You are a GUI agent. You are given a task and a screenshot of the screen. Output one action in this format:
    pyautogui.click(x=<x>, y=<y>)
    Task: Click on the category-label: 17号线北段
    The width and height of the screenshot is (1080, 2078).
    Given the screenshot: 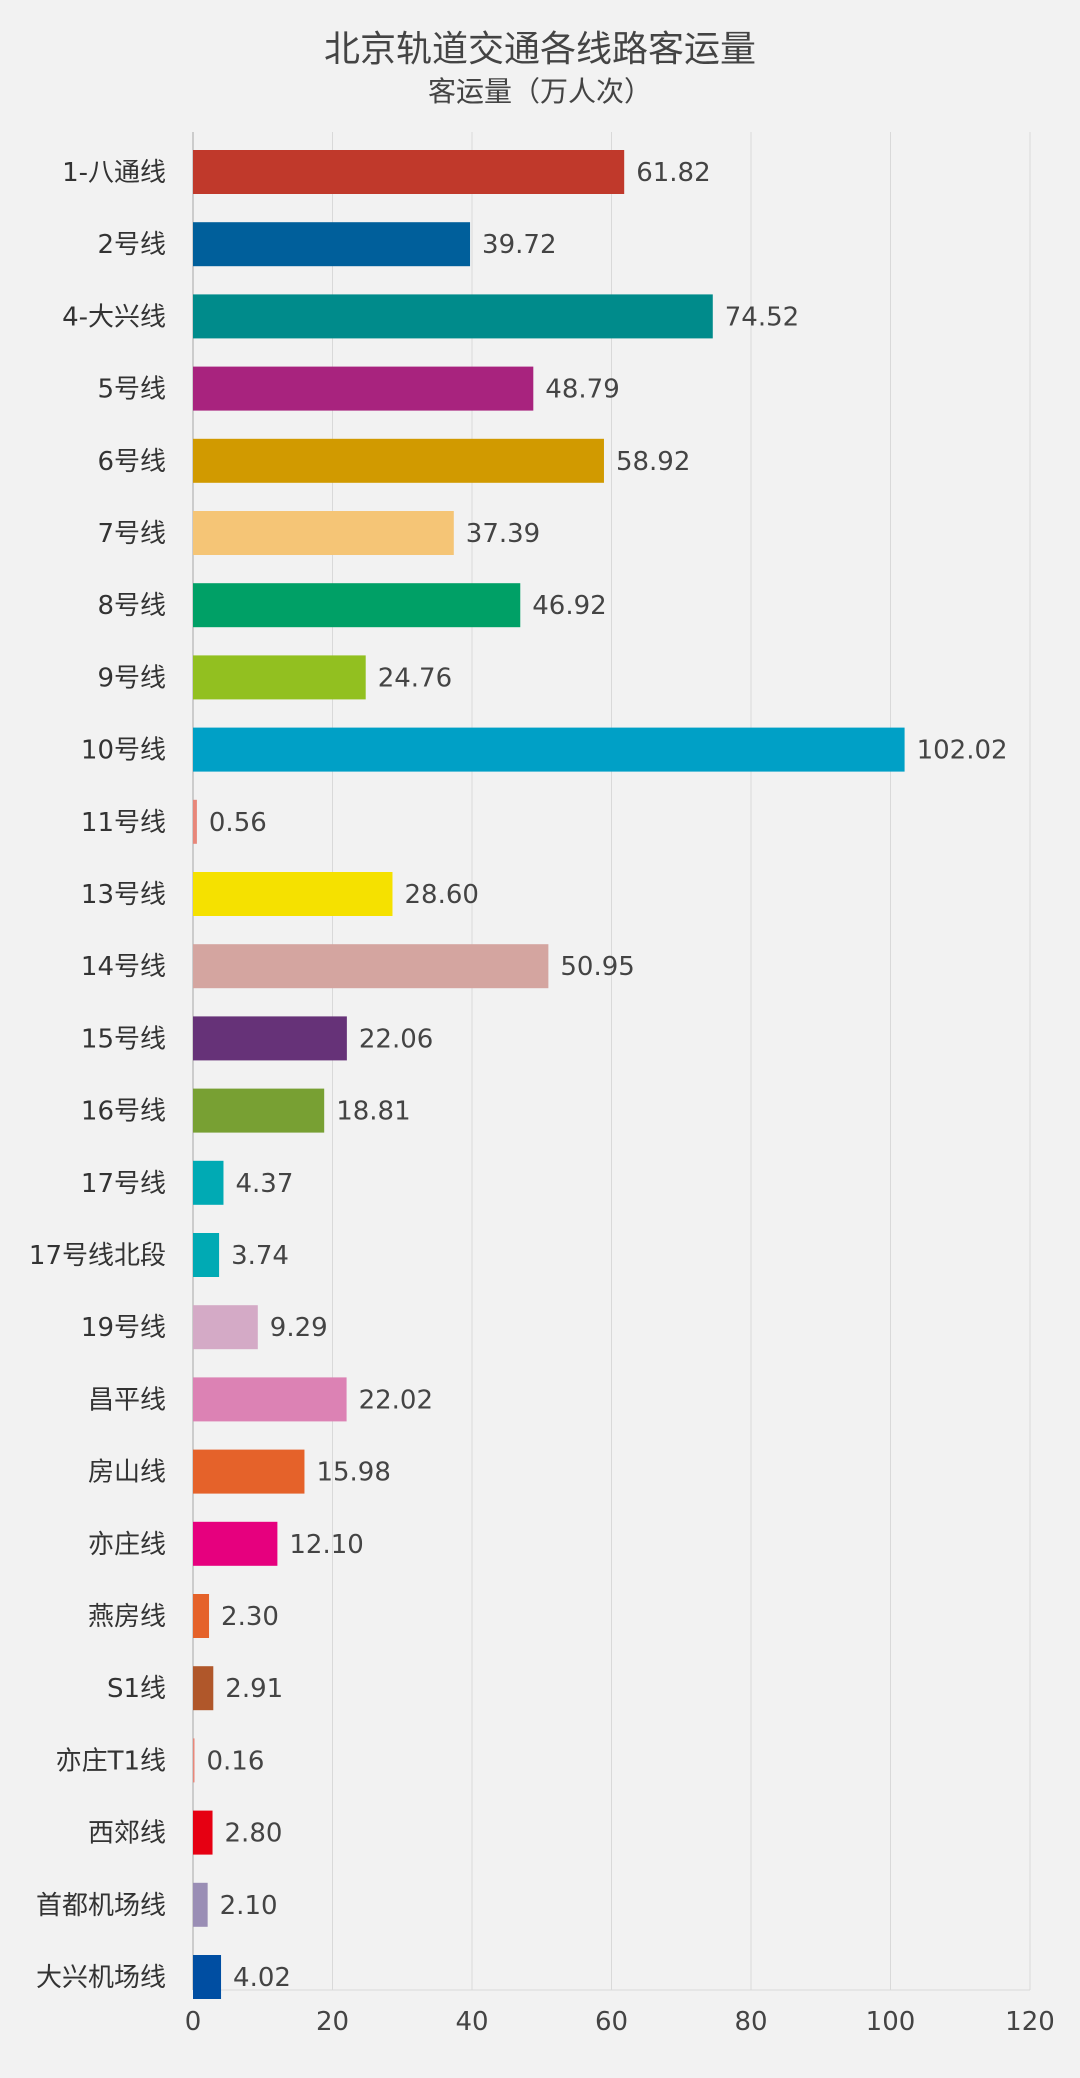 What is the action you would take?
    pyautogui.click(x=97, y=1256)
    